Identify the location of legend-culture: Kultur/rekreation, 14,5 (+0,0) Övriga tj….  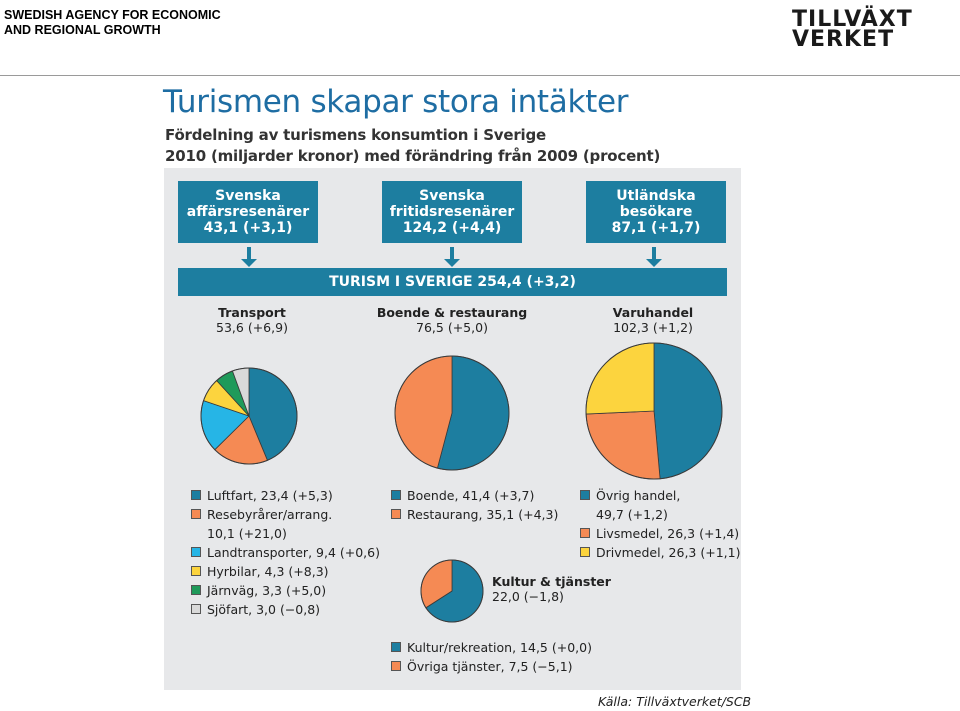
(491, 657).